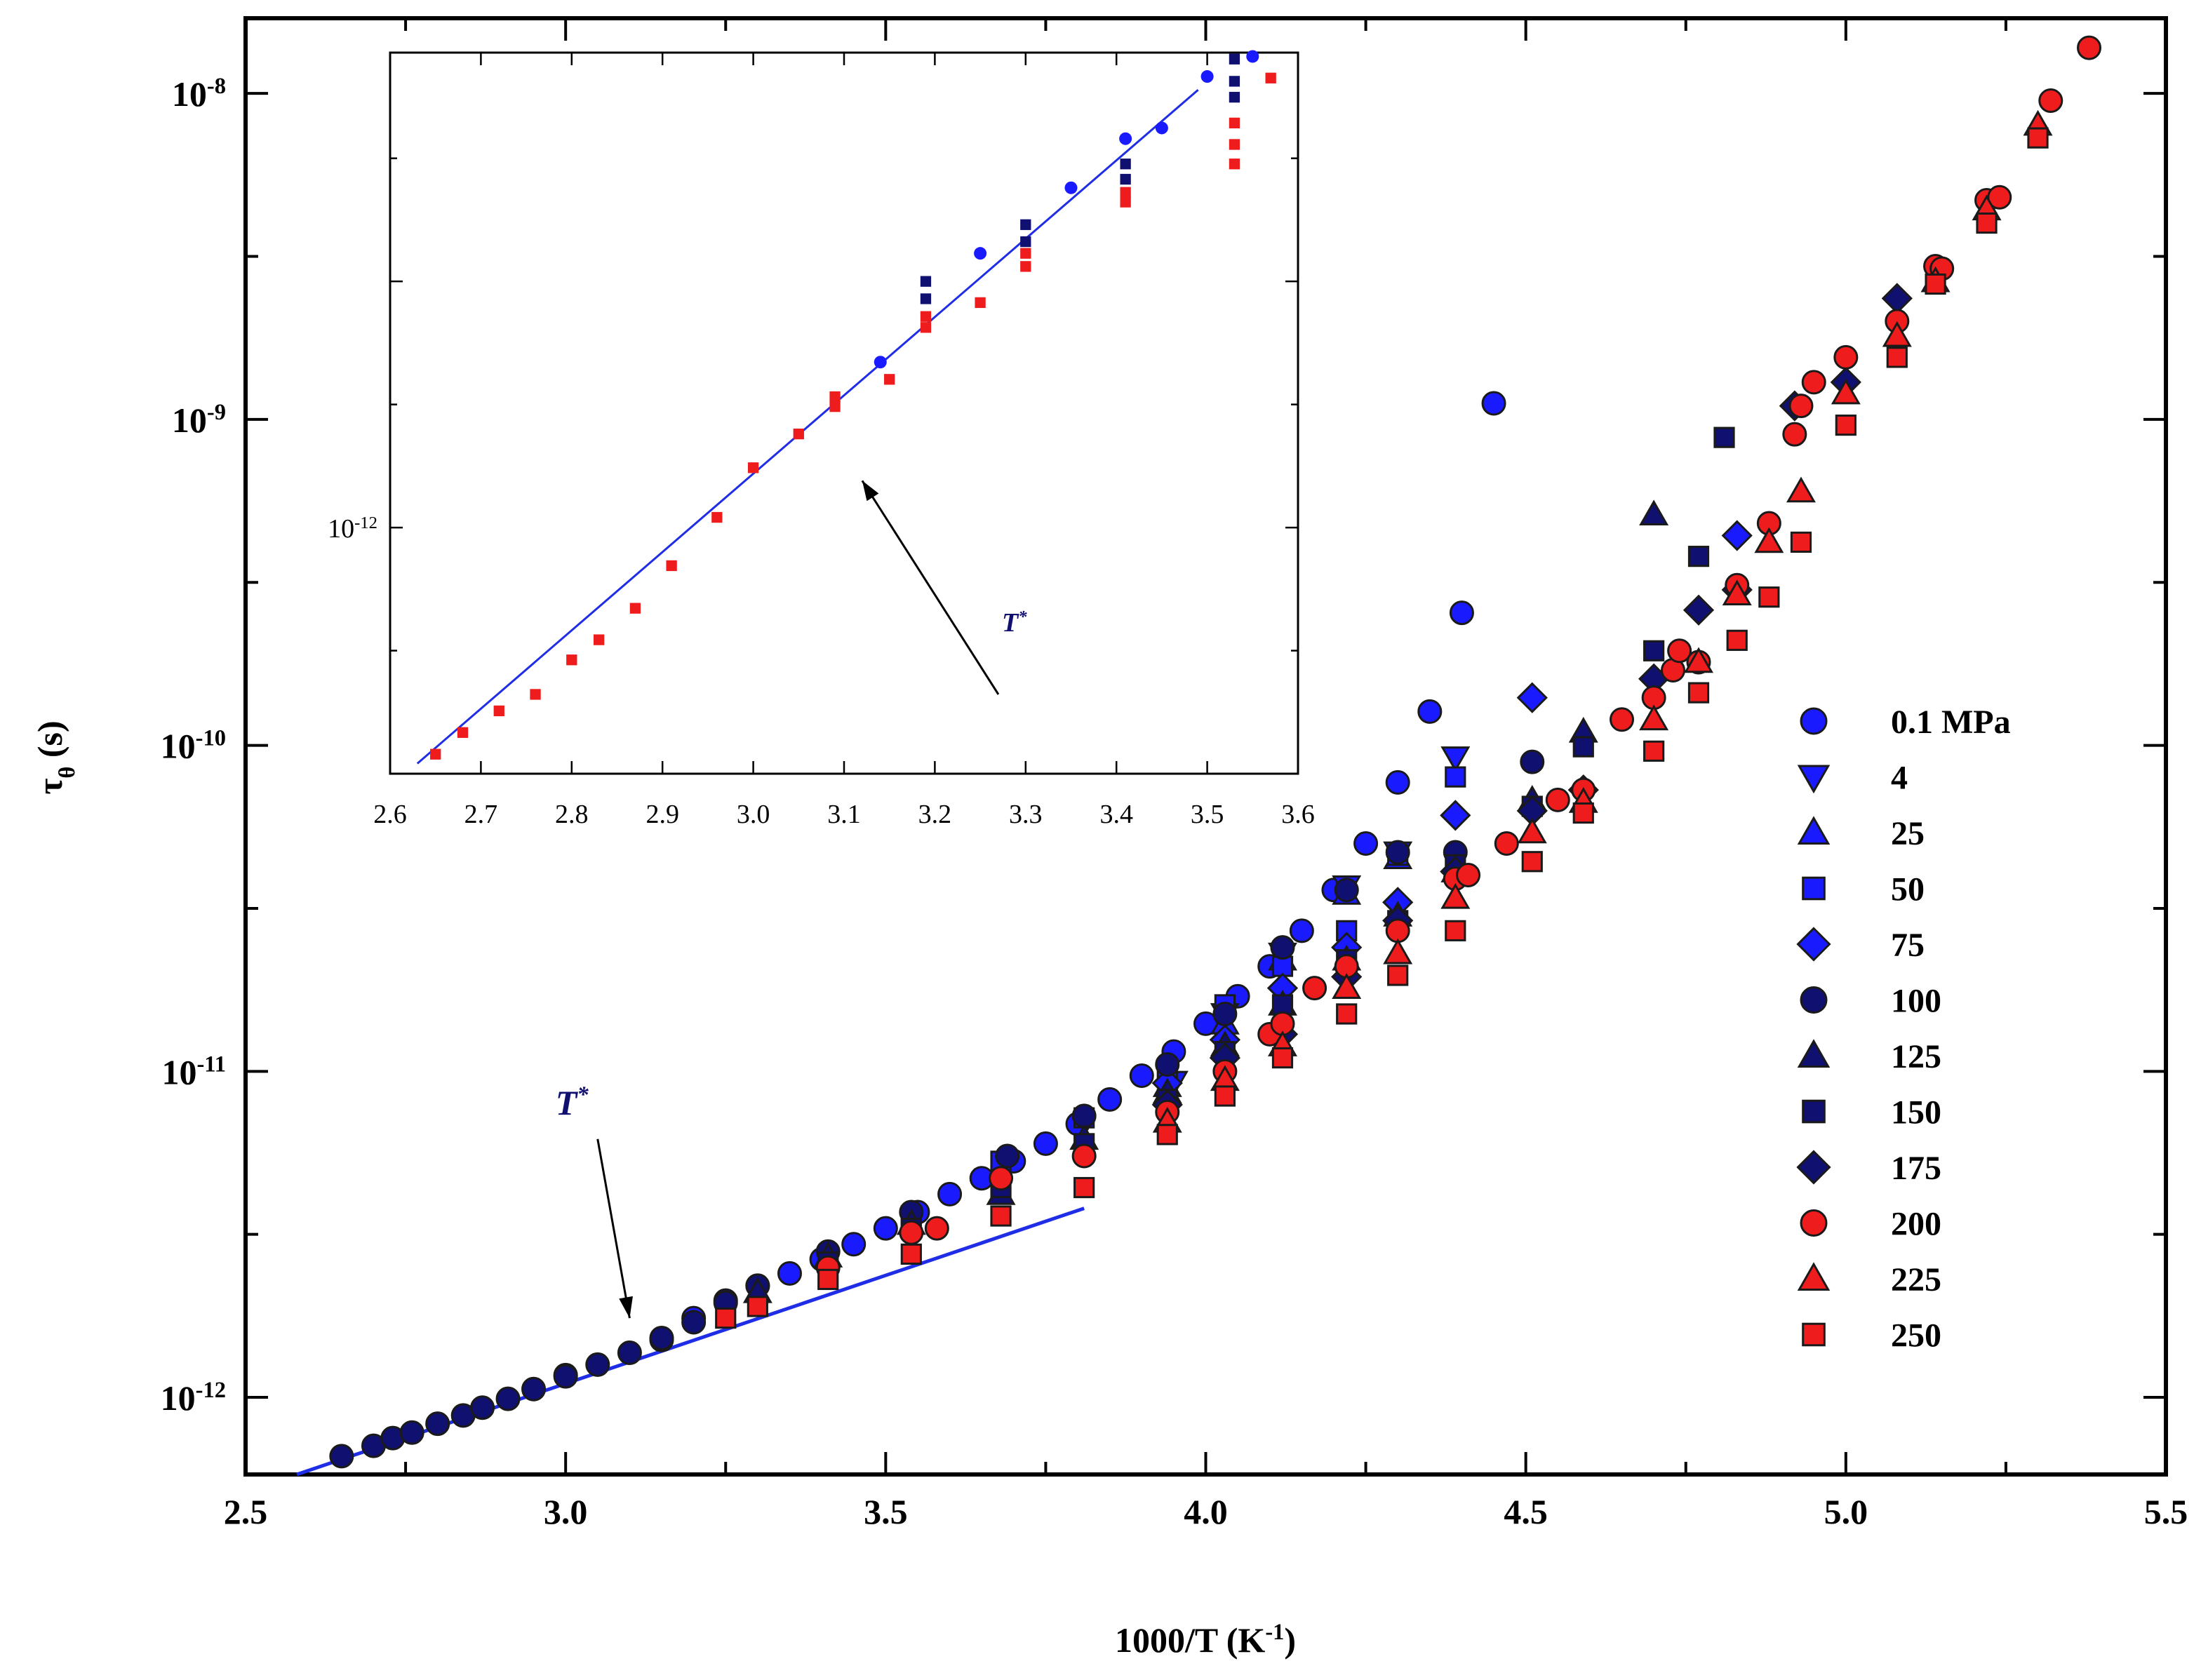  What do you see at coordinates (193, 1398) in the screenshot?
I see `y-tick-label: 10-12` at bounding box center [193, 1398].